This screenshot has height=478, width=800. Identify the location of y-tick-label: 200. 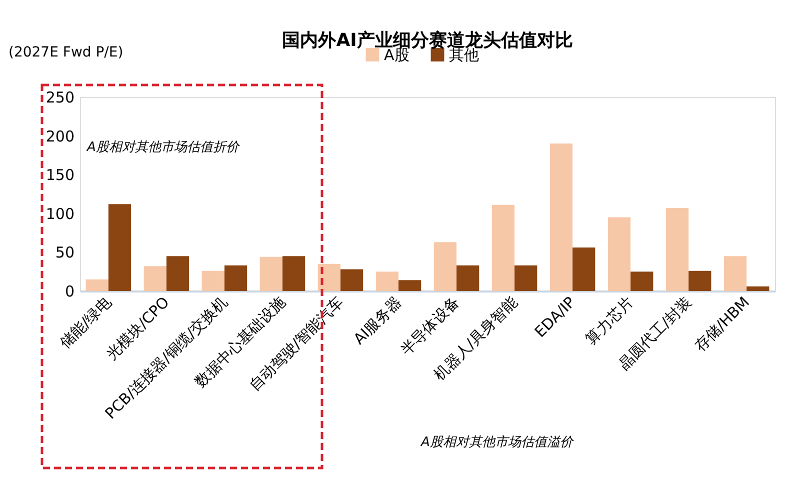
(60, 136).